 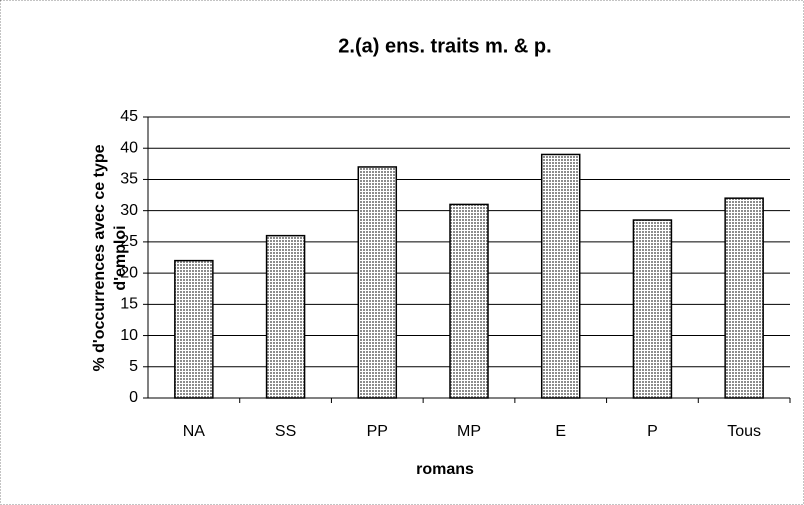 What do you see at coordinates (445, 469) in the screenshot?
I see `x-axis-title: romans` at bounding box center [445, 469].